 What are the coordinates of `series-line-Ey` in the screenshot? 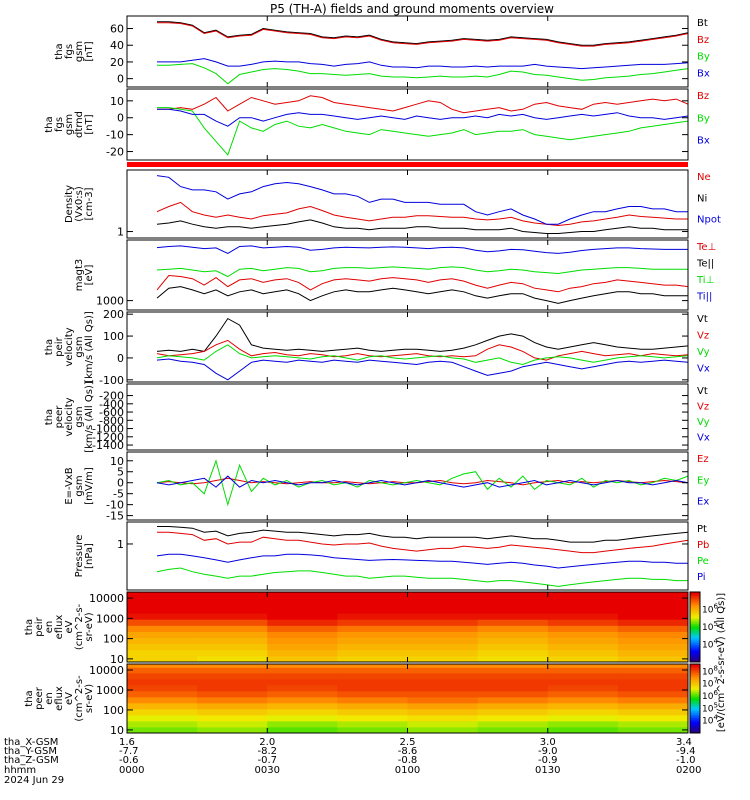 It's located at (422, 483).